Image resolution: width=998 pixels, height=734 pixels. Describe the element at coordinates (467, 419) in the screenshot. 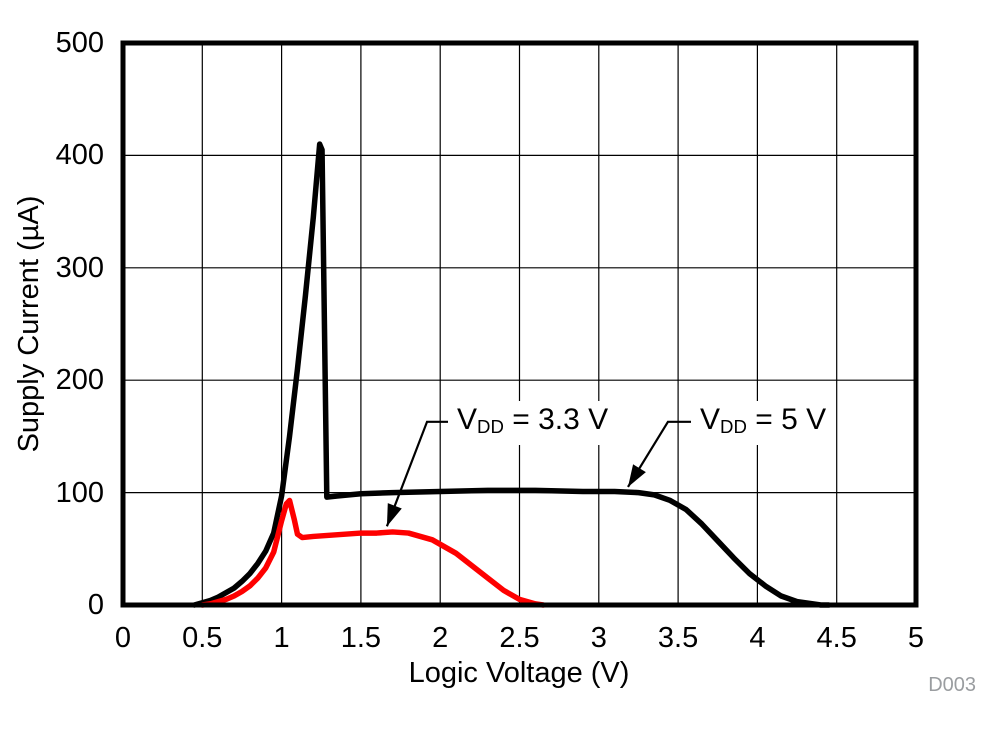

I see `annotation-vdd-3v3-symbol: V` at that location.